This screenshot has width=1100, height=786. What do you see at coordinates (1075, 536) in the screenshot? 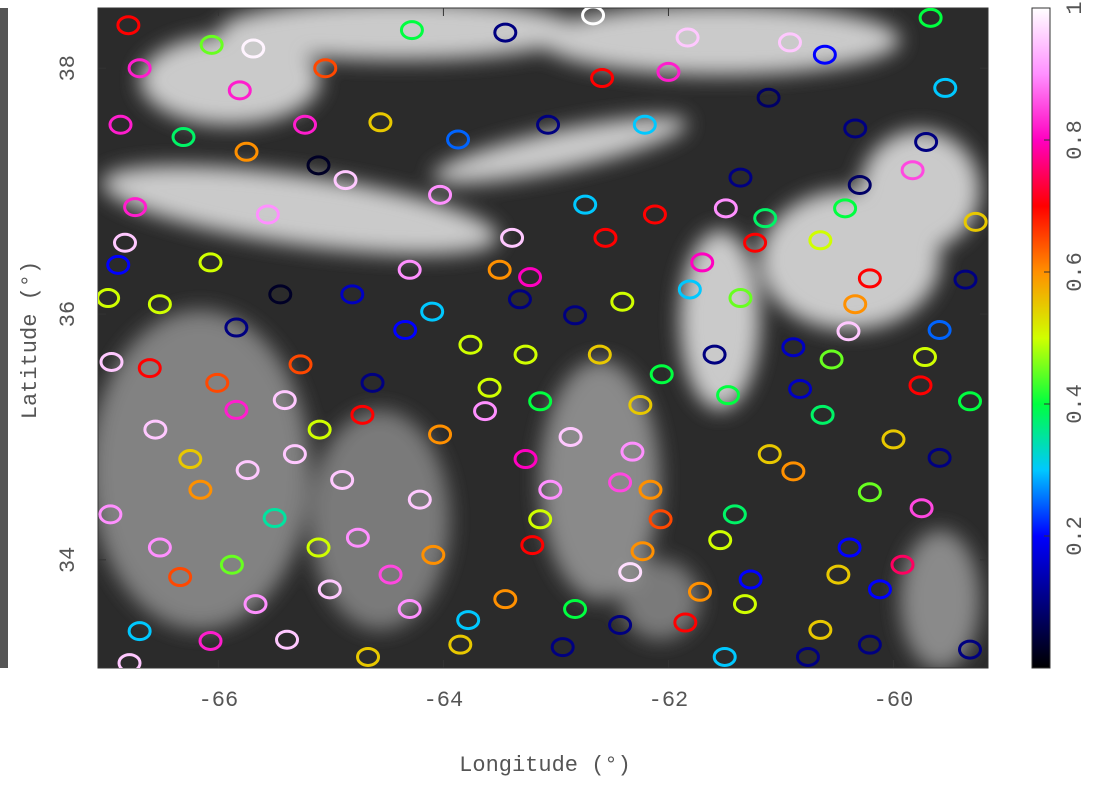
I see `colorbar-tick-label: 0.2` at bounding box center [1075, 536].